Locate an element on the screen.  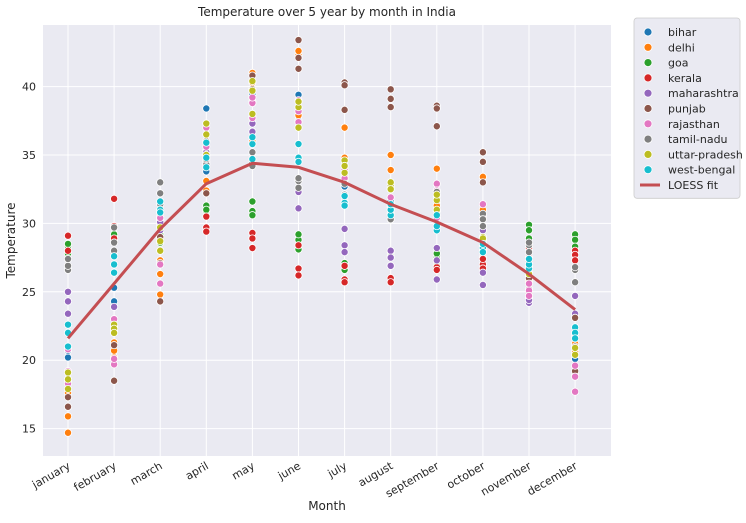
x-tick-label: march is located at coordinates (146, 473).